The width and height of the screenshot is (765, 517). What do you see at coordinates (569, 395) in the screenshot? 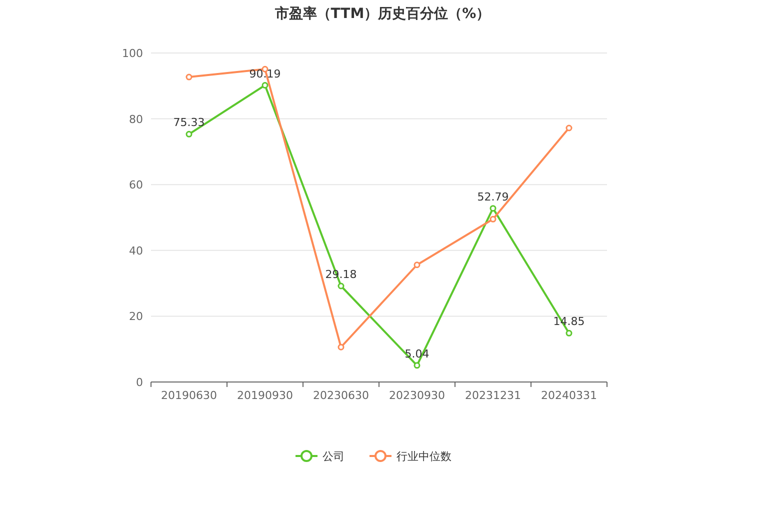
I see `x-tick-label: 20240331` at bounding box center [569, 395].